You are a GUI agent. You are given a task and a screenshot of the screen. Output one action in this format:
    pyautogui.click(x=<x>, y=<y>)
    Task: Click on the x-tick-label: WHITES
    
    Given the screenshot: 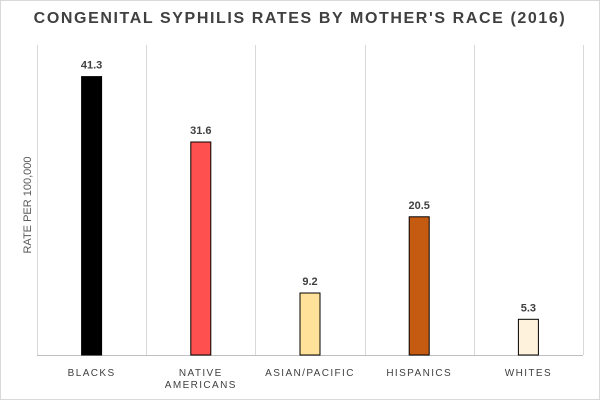 What is the action you would take?
    pyautogui.click(x=528, y=373)
    